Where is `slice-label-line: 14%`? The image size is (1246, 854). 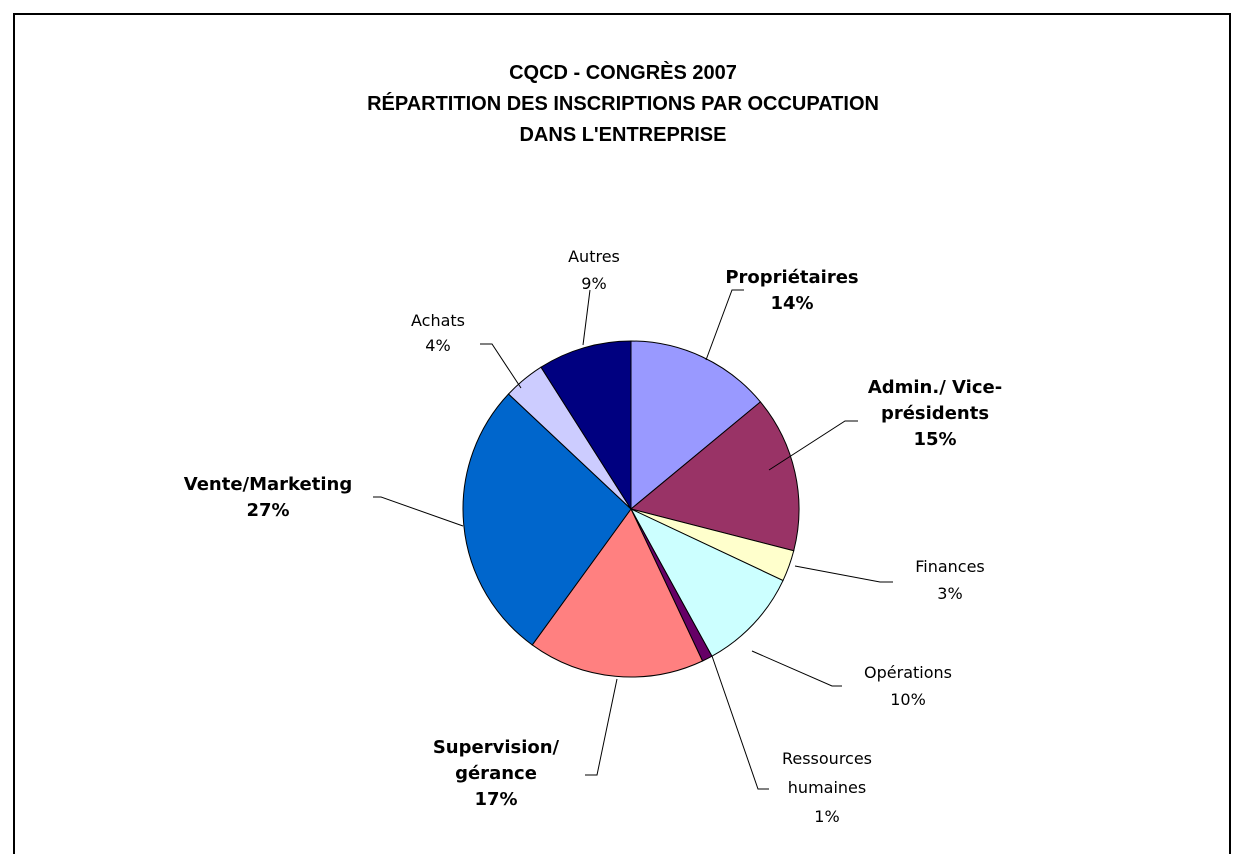 slice-label-line: 14% is located at coordinates (791, 303).